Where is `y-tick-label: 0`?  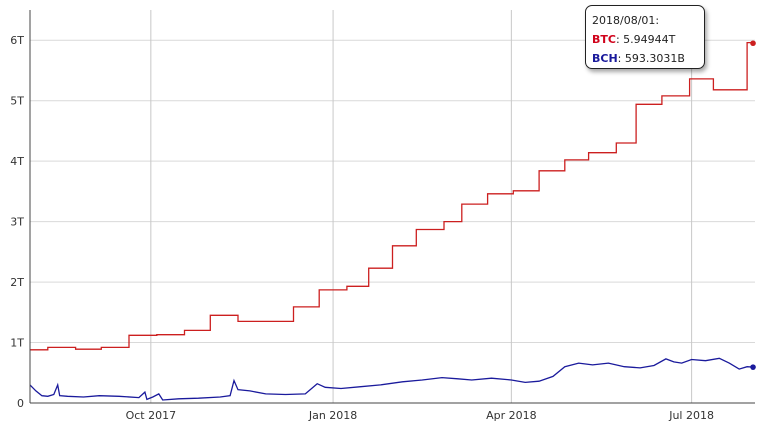 y-tick-label: 0 is located at coordinates (20, 403).